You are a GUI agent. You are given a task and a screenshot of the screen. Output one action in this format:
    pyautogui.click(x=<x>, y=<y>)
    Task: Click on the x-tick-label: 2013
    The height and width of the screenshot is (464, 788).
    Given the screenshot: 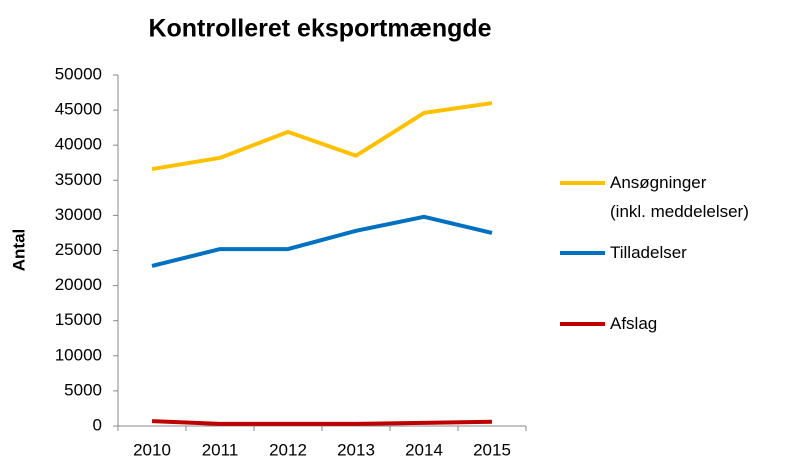 What is the action you would take?
    pyautogui.click(x=356, y=449)
    